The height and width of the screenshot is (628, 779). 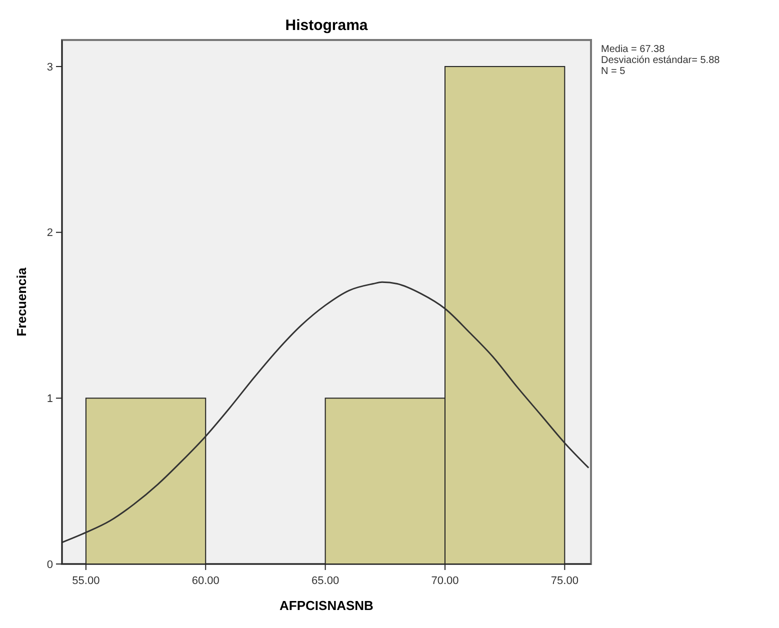 I want to click on y-tick-label: 0, so click(x=49, y=564).